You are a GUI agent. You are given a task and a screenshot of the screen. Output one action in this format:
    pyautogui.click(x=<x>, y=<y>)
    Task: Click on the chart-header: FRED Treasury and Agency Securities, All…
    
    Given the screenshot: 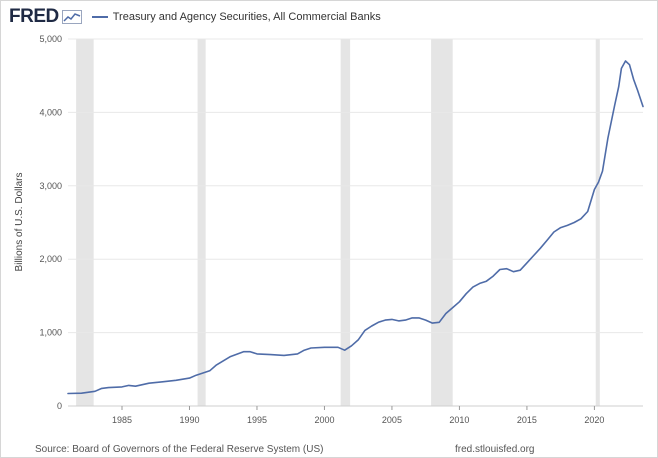 What is the action you would take?
    pyautogui.click(x=195, y=17)
    